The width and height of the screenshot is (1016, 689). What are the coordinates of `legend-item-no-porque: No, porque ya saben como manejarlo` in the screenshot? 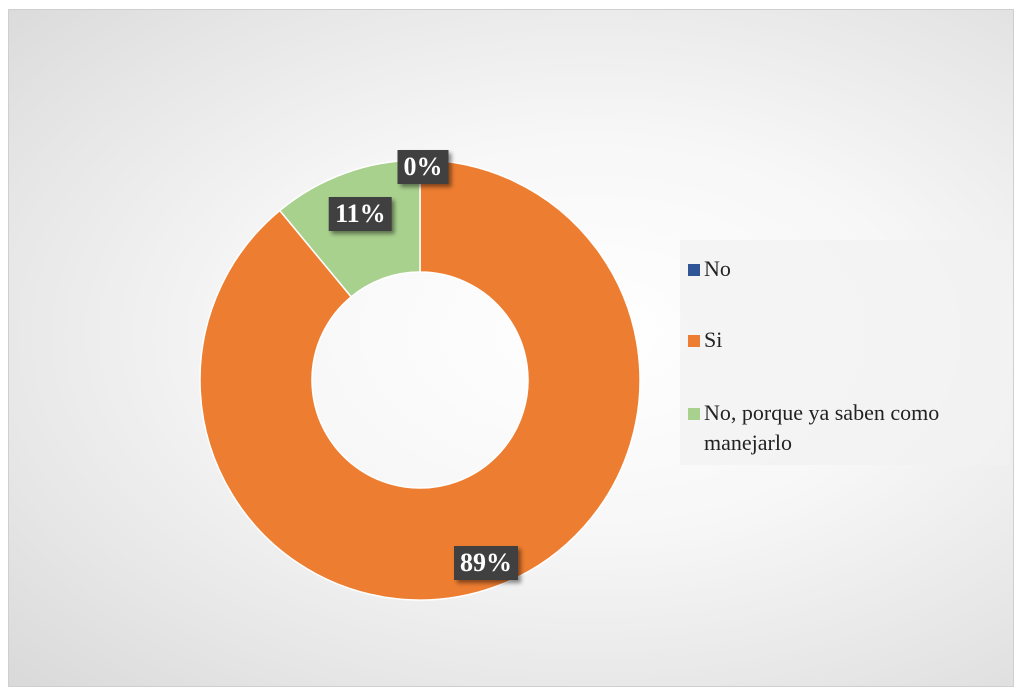 It's located at (843, 428).